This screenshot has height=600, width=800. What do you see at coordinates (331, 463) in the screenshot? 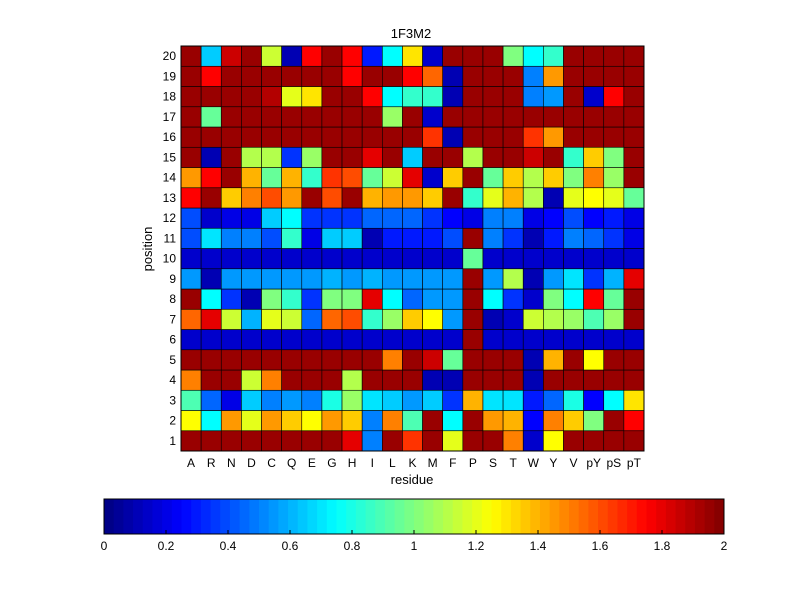
I see `x-tick-label: G` at bounding box center [331, 463].